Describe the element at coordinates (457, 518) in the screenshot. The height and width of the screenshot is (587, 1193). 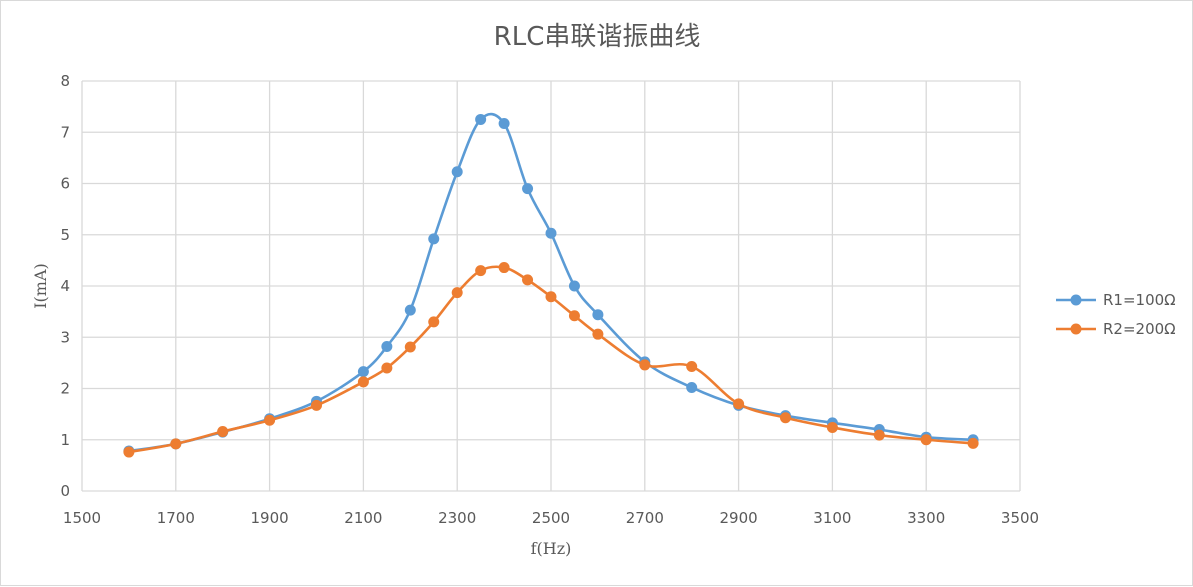
I see `x-tick-label: 2300` at that location.